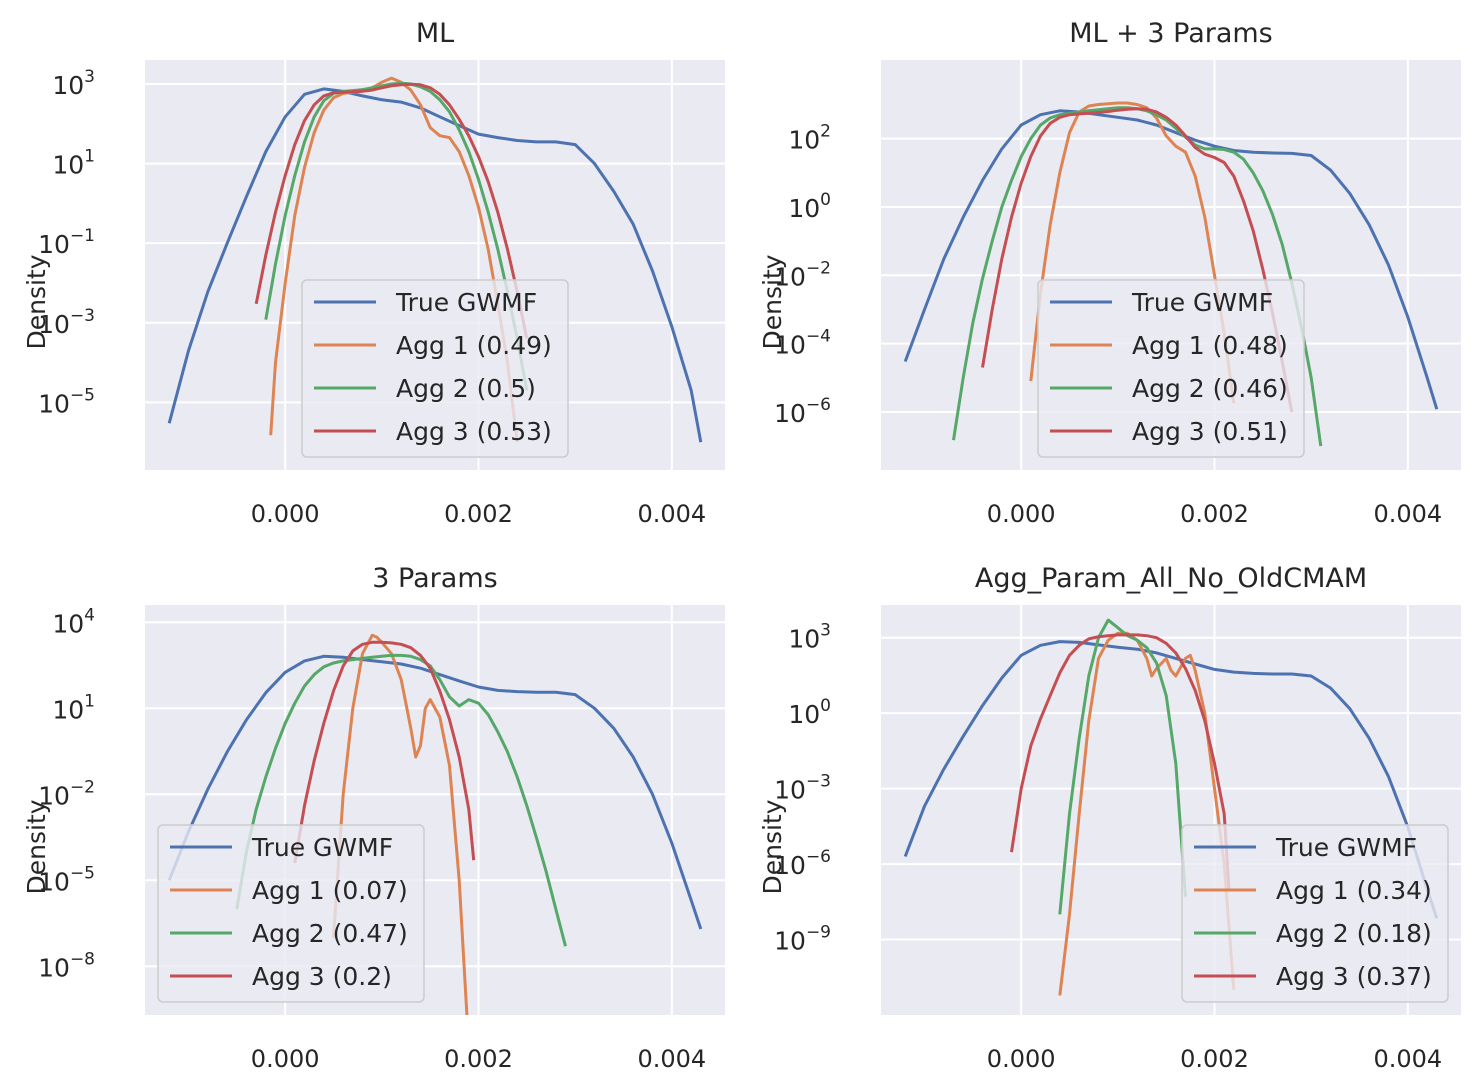  Describe the element at coordinates (435, 33) in the screenshot. I see `chart-title: ML` at that location.